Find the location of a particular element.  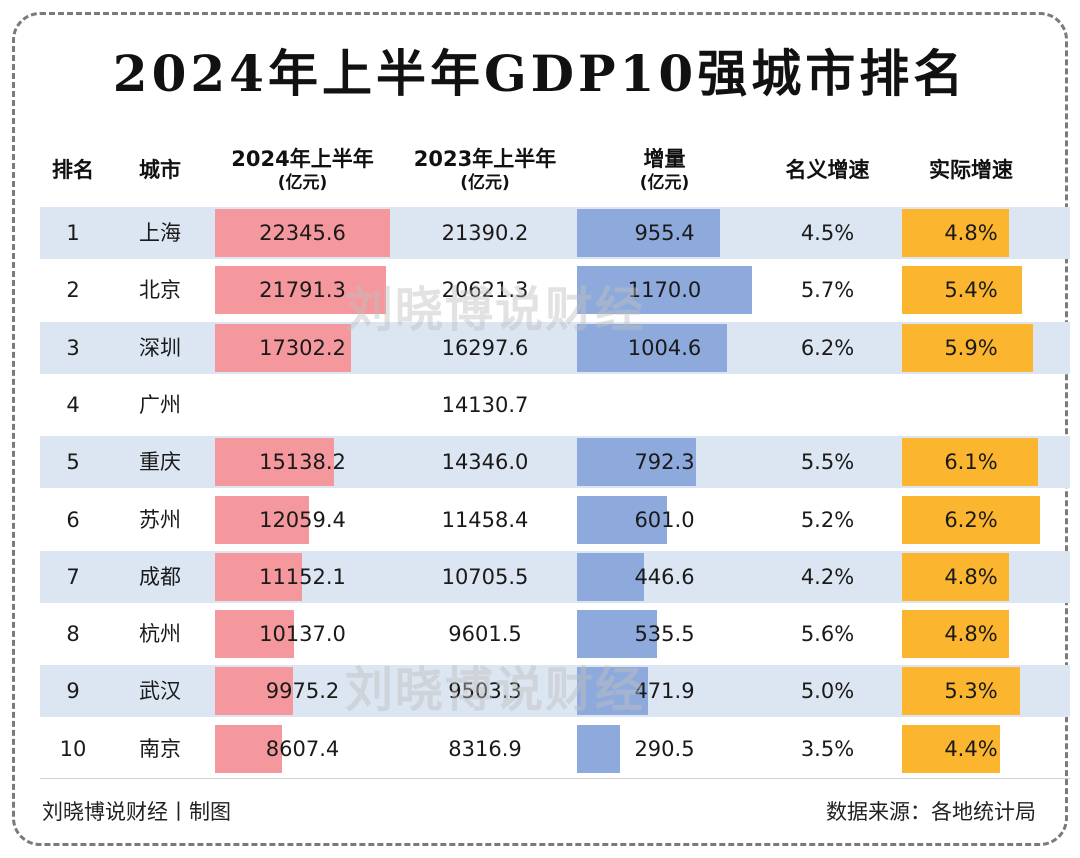

table-row: 1 上海 22345.6 21390.2 955.4 4.5% 4.8% is located at coordinates (555, 233).